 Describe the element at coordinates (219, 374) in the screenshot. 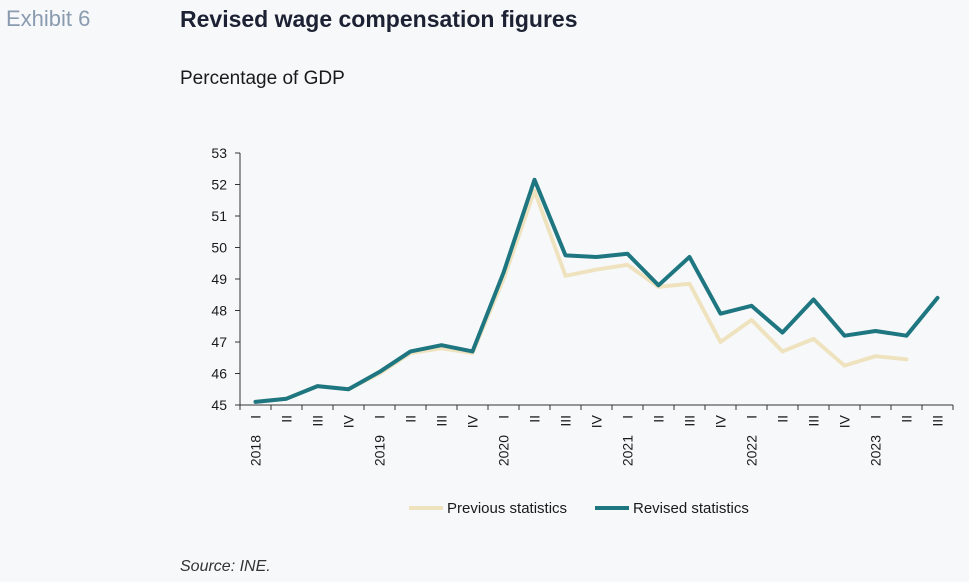

I see `y-tick-label: 46` at that location.